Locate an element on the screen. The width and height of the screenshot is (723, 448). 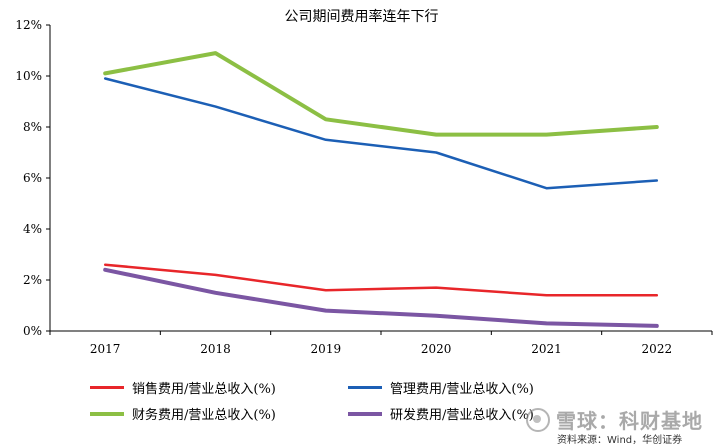
y-tick-label: 12% is located at coordinates (28, 25).